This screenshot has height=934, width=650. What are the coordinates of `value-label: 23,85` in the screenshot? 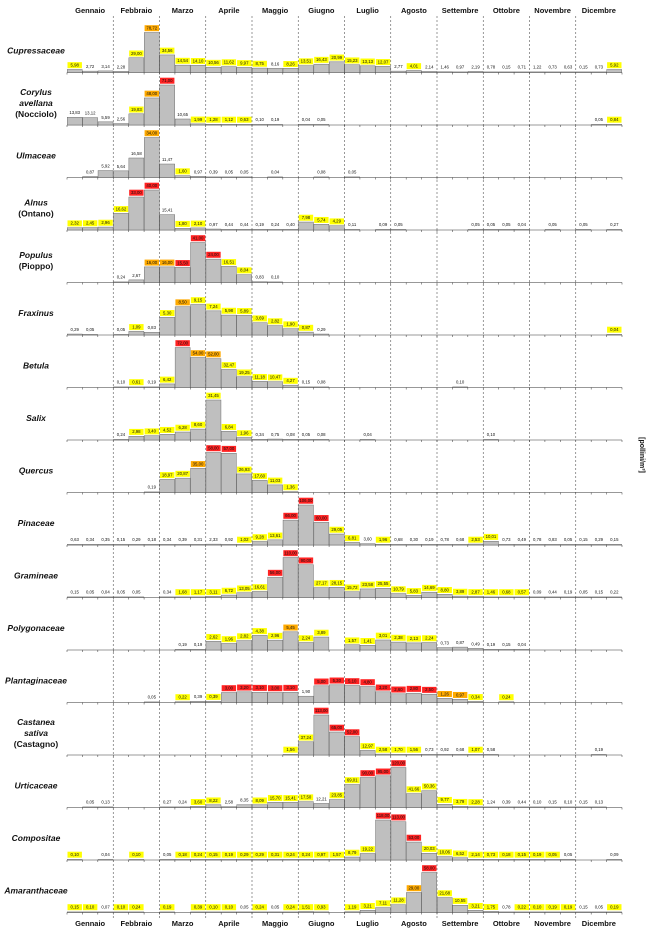 It's located at (336, 795).